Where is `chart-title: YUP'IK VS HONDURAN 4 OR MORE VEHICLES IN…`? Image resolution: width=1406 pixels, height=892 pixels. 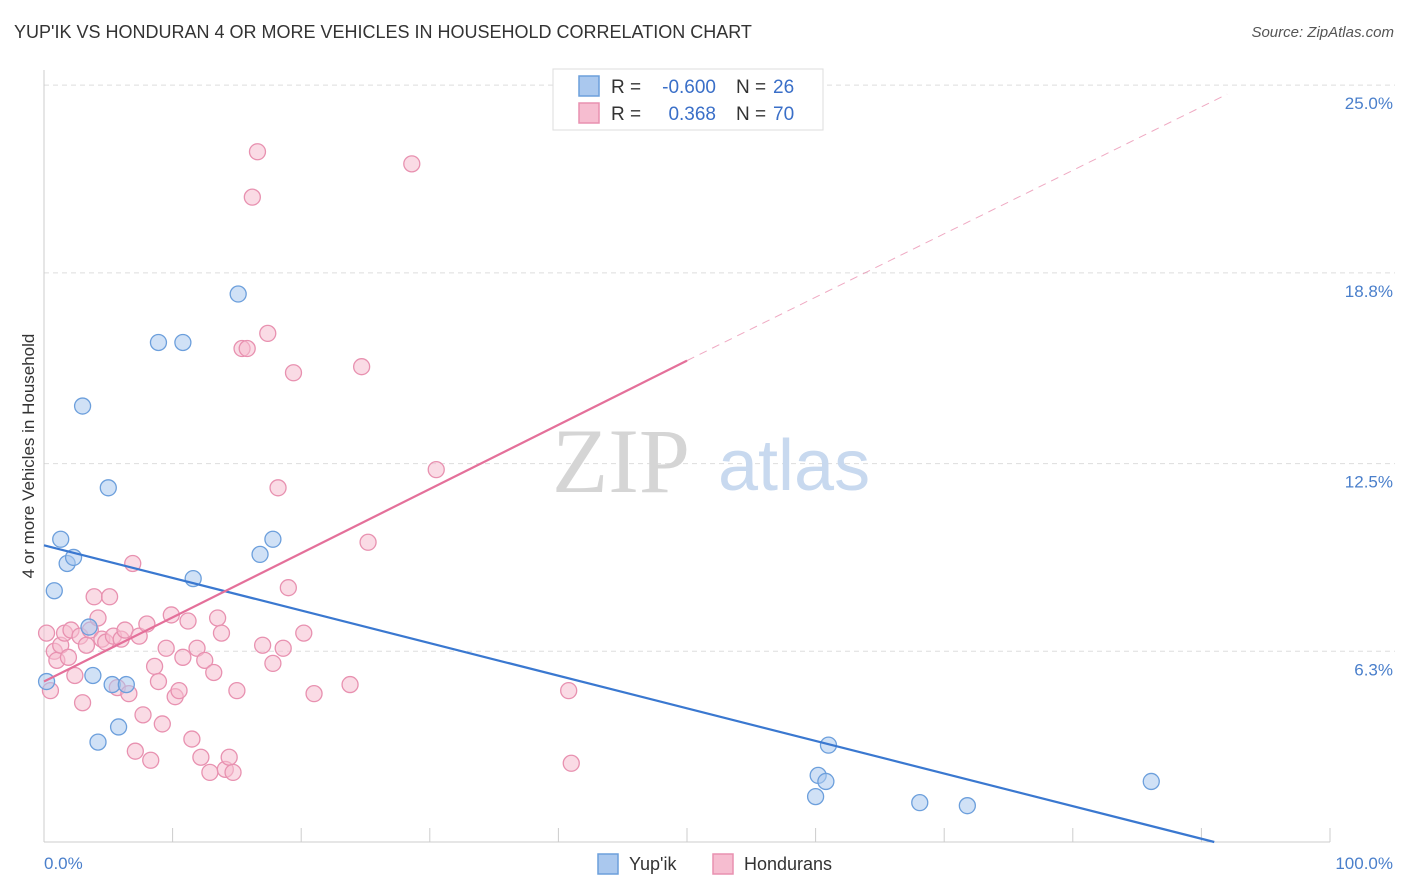 chart-title: YUP'IK VS HONDURAN 4 OR MORE VEHICLES IN… is located at coordinates (383, 32).